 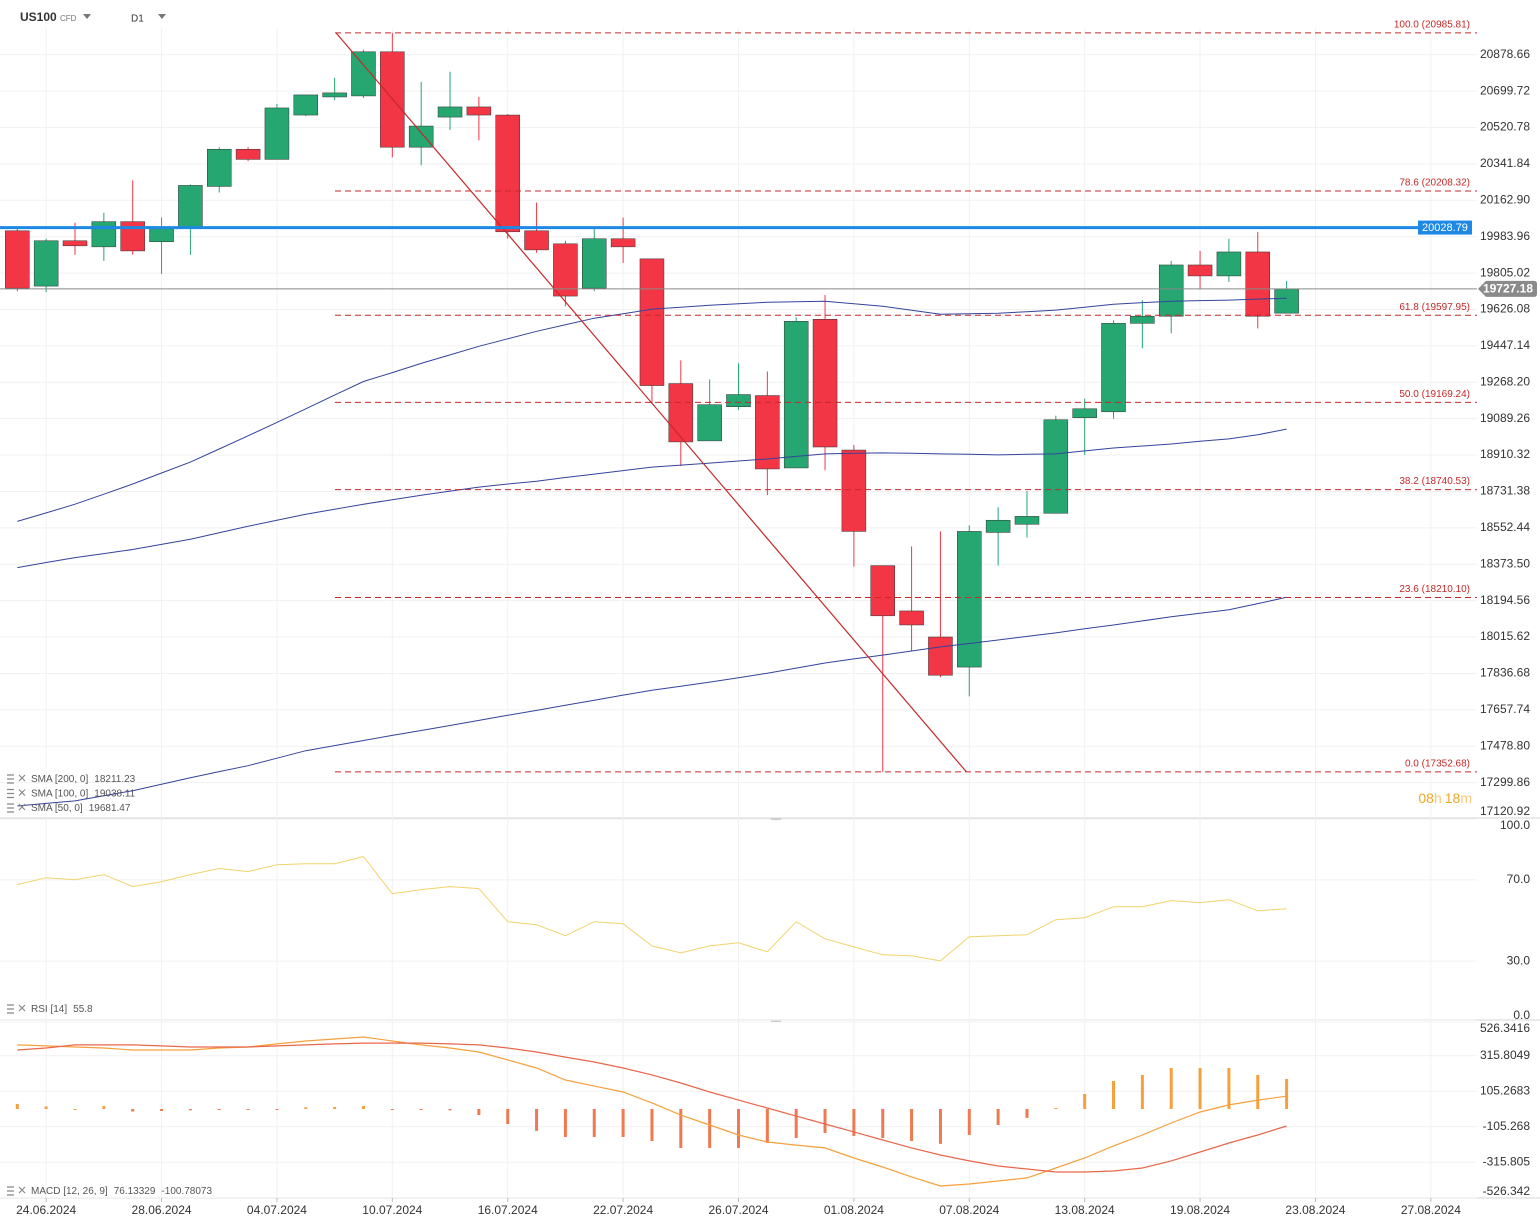 What do you see at coordinates (277, 1210) in the screenshot?
I see `x-tick-label: 04.07.2024` at bounding box center [277, 1210].